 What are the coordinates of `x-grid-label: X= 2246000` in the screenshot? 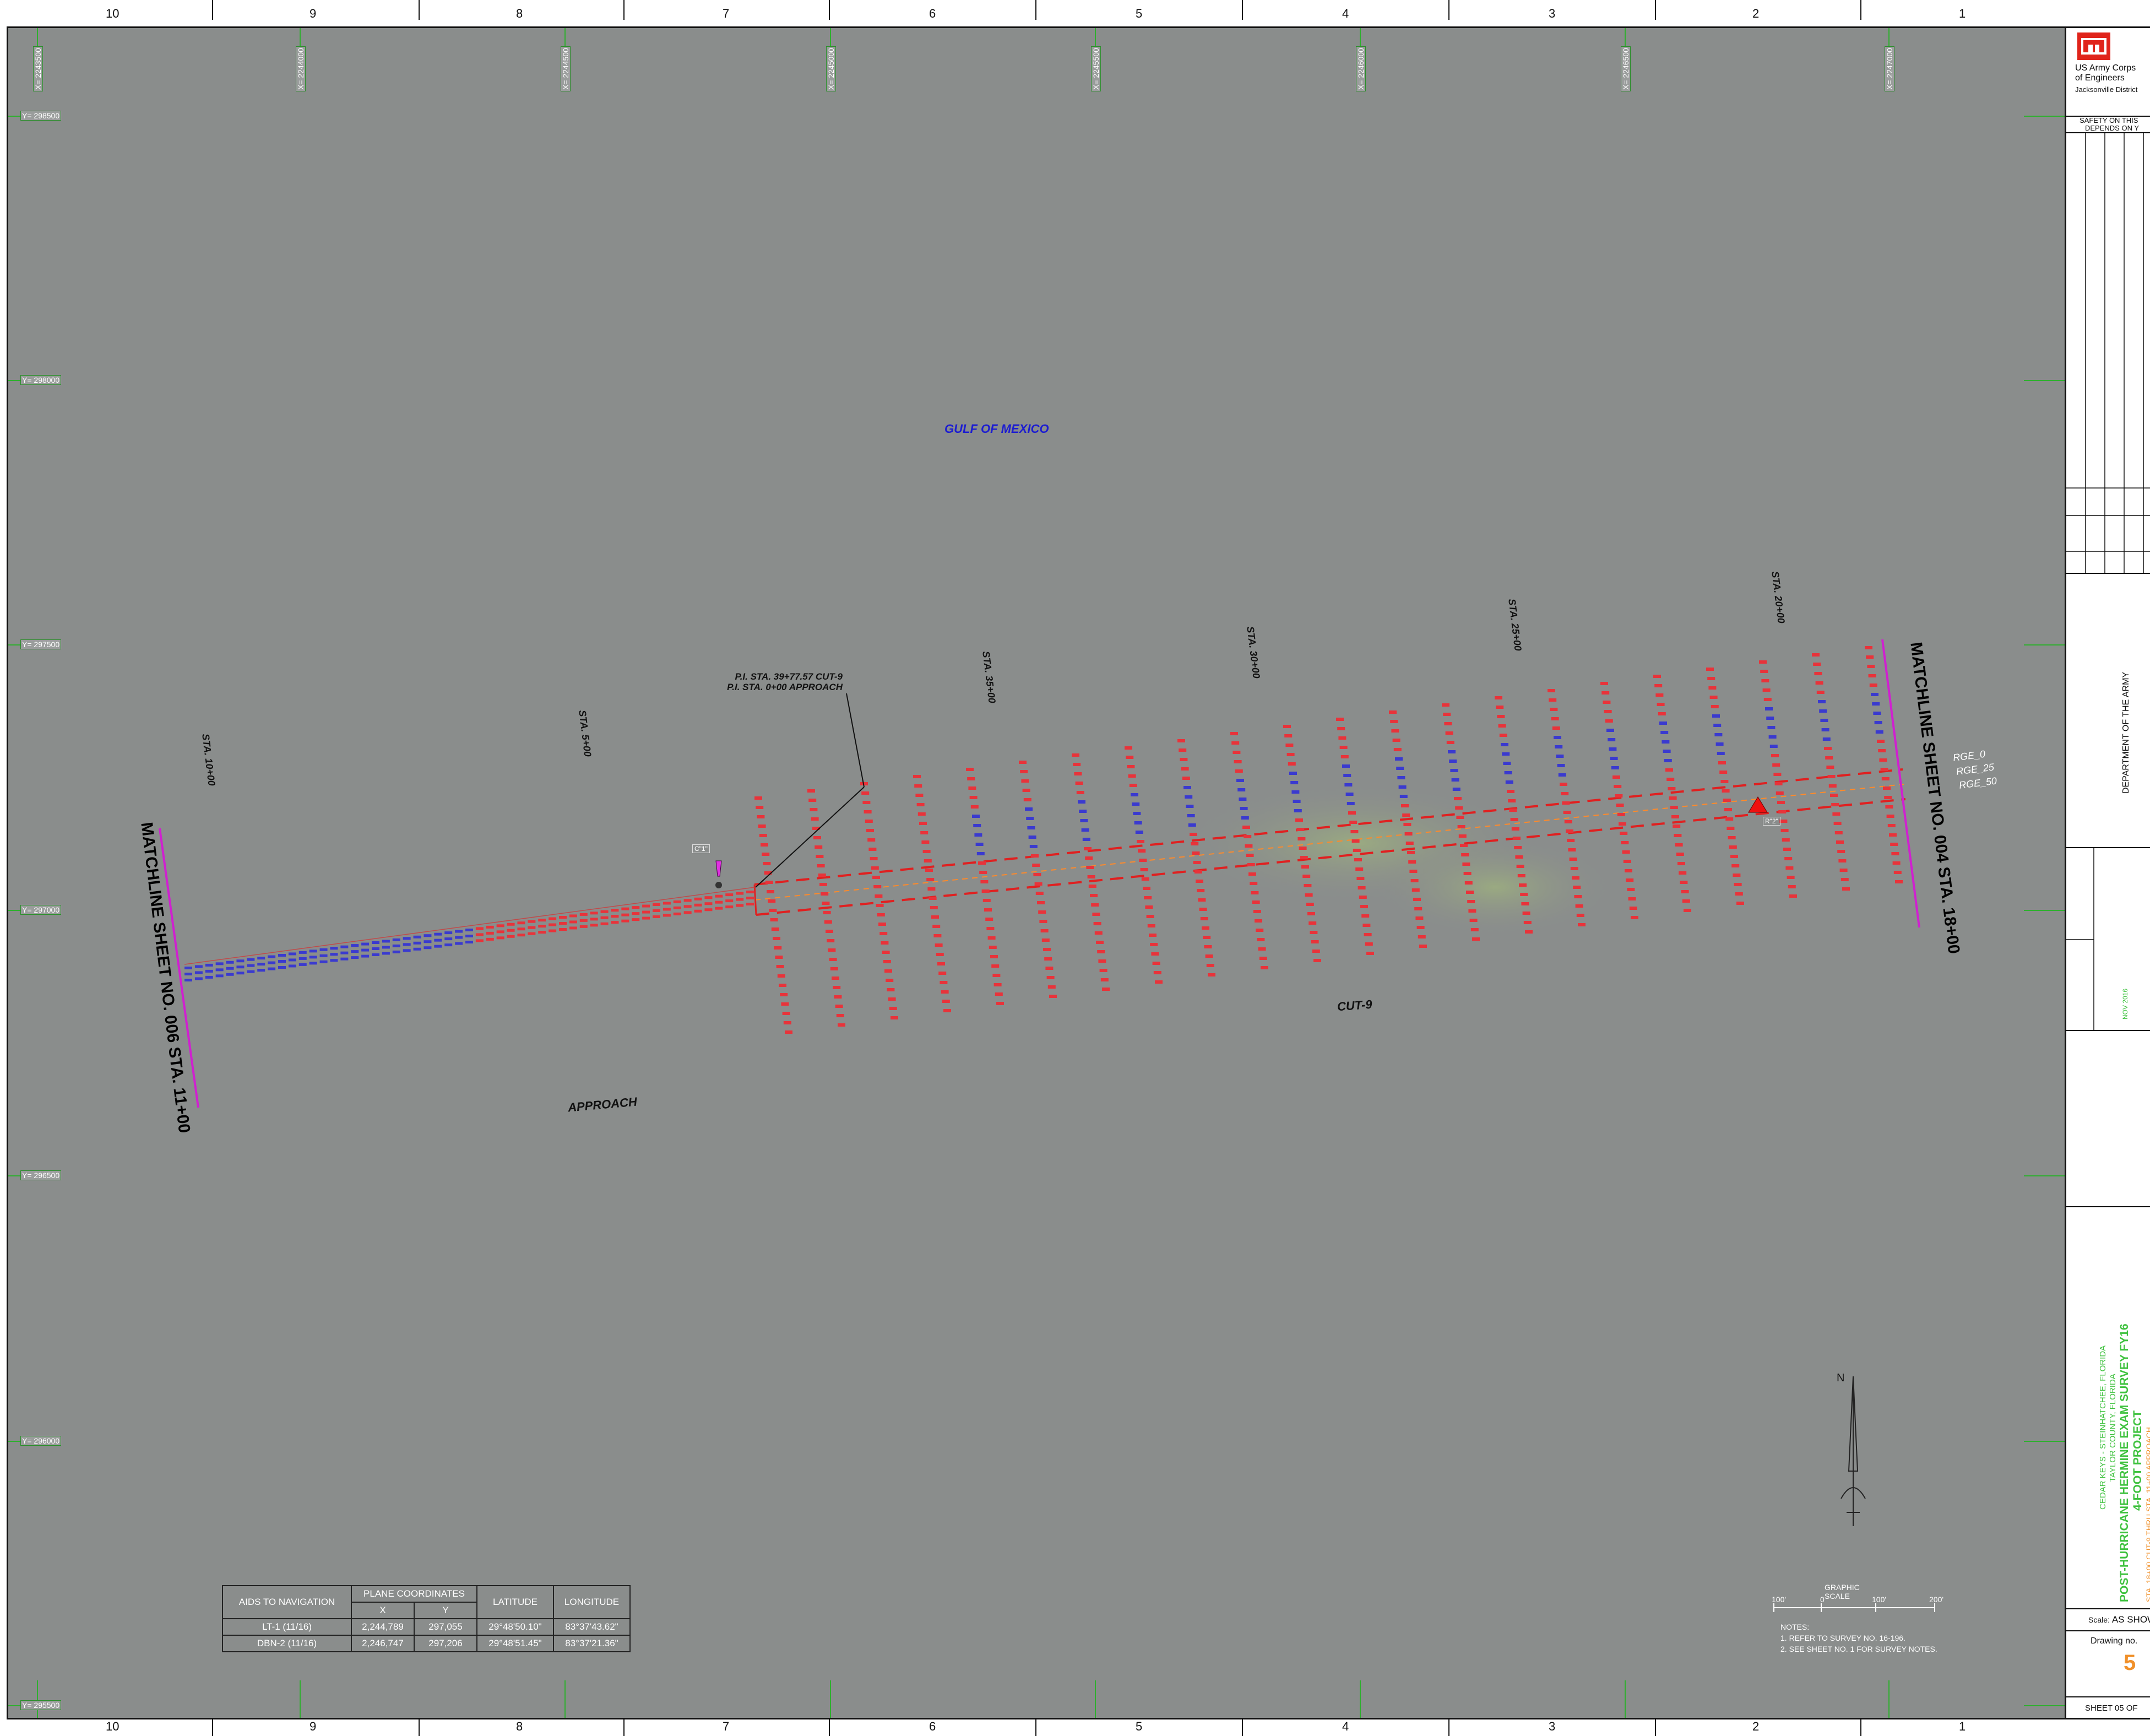 It's located at (1361, 68).